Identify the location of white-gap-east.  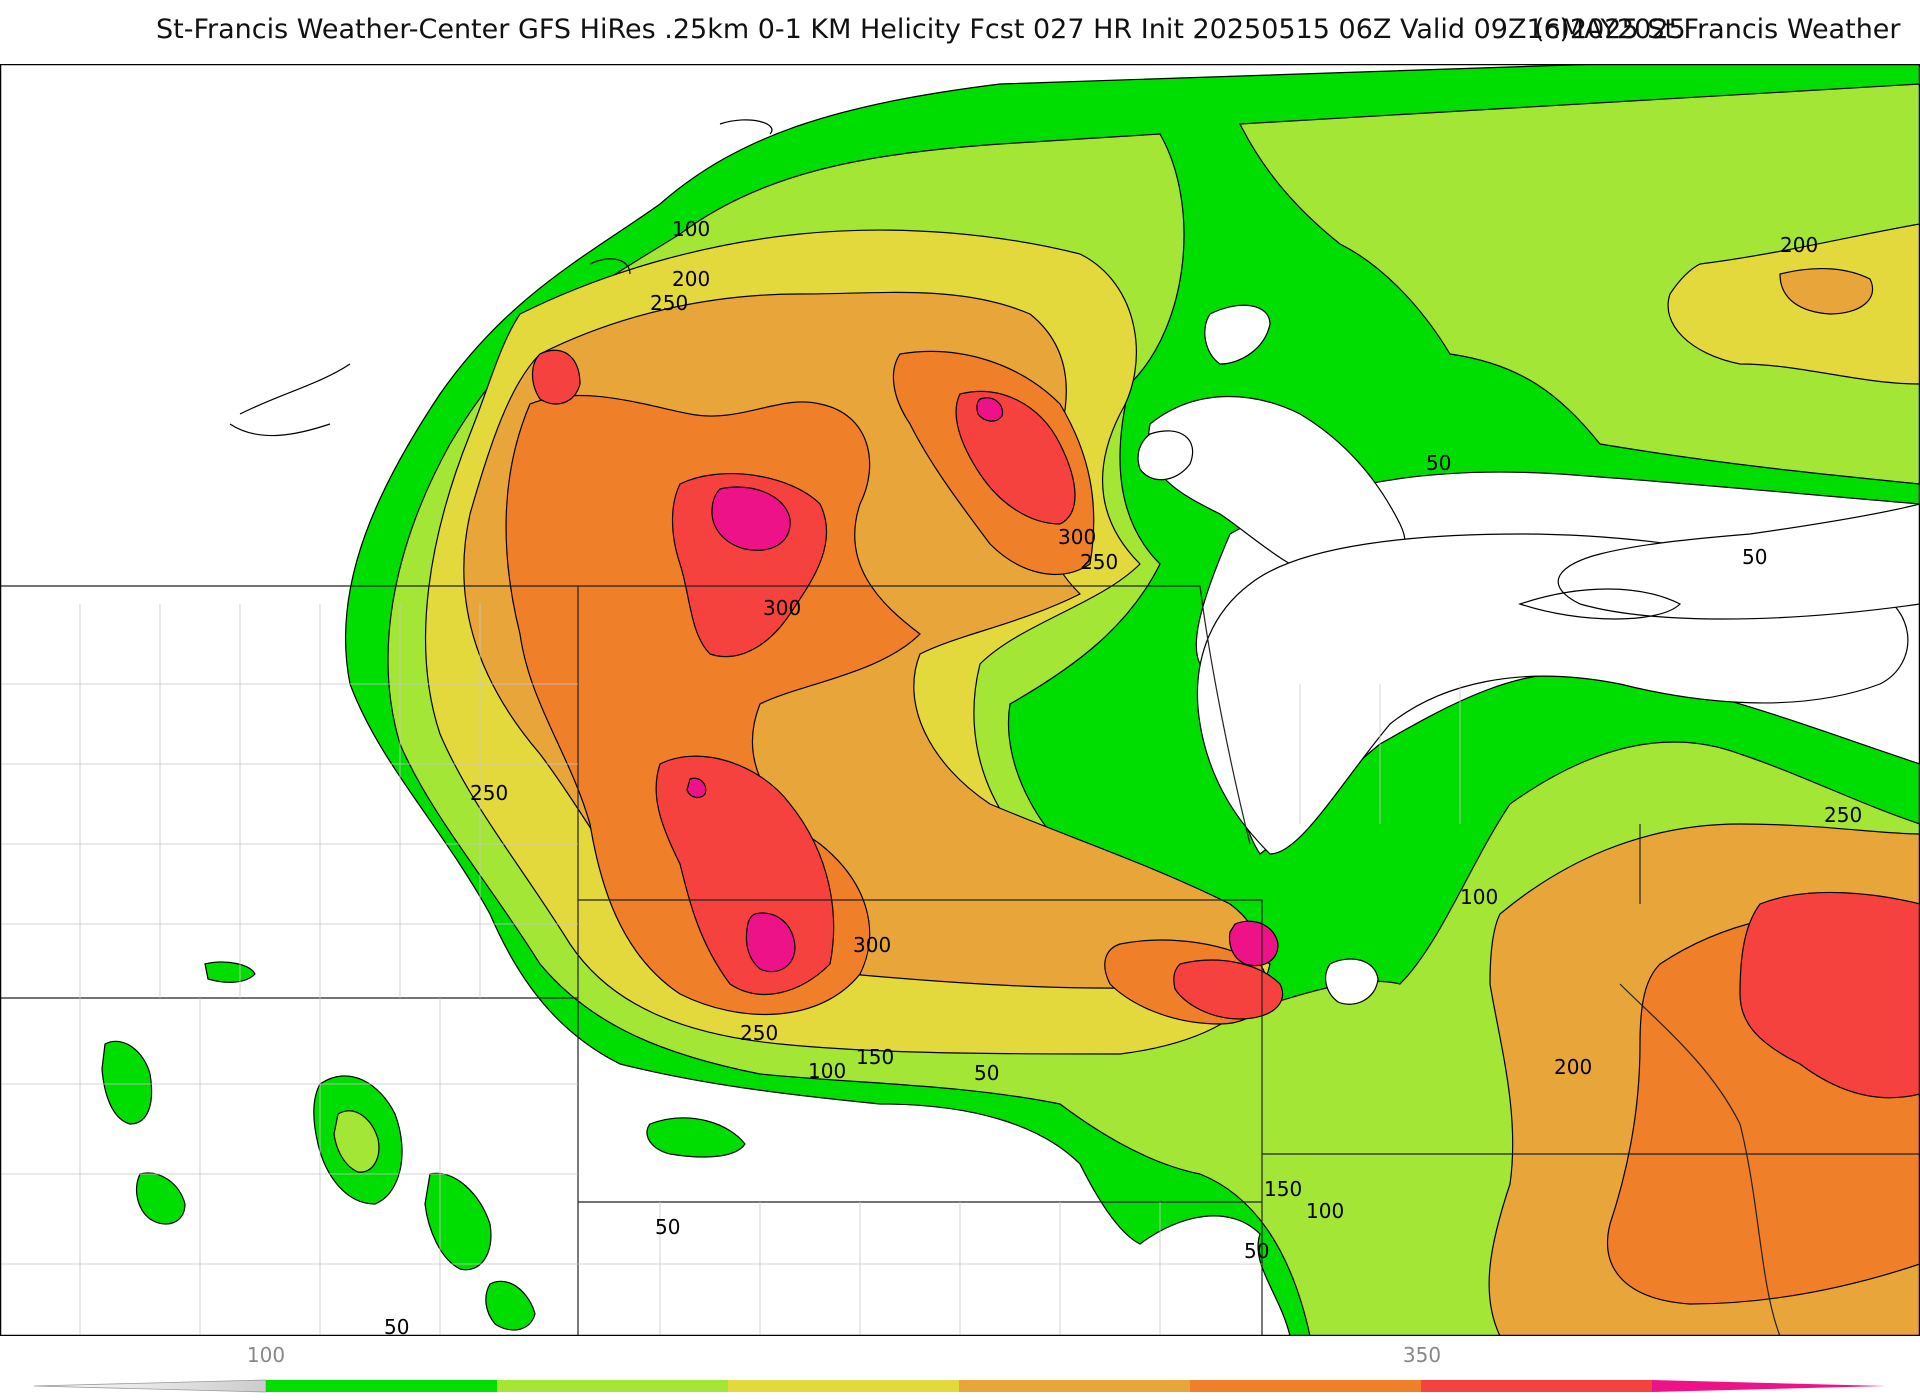
(1738, 561).